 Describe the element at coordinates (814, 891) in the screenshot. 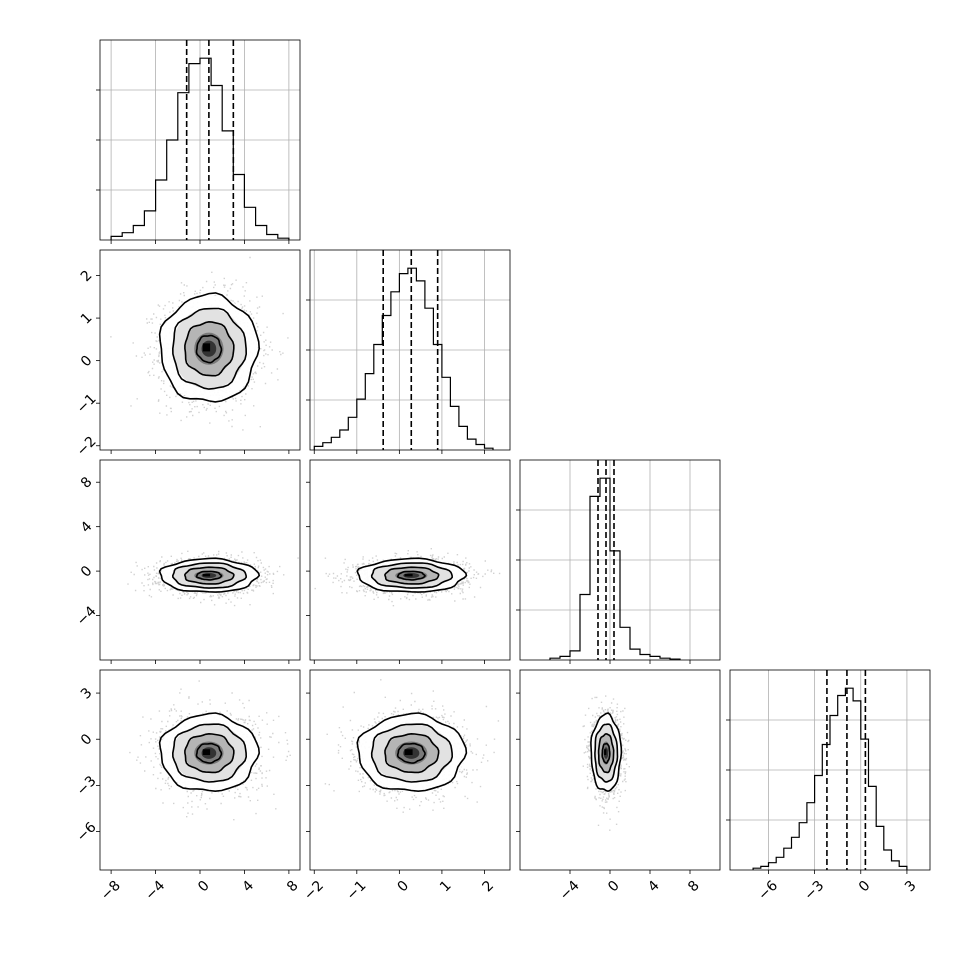

I see `x-tick-label: −3` at that location.